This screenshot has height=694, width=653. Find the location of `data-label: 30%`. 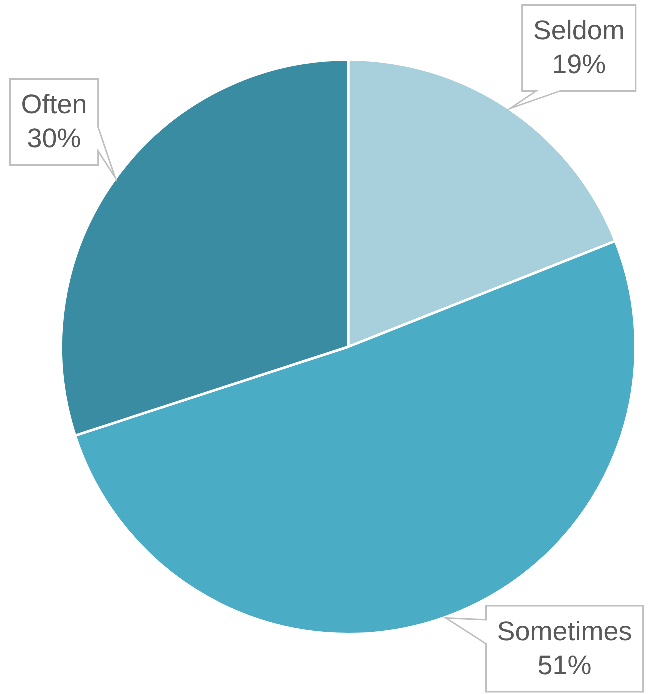

data-label: 30% is located at coordinates (54, 139).